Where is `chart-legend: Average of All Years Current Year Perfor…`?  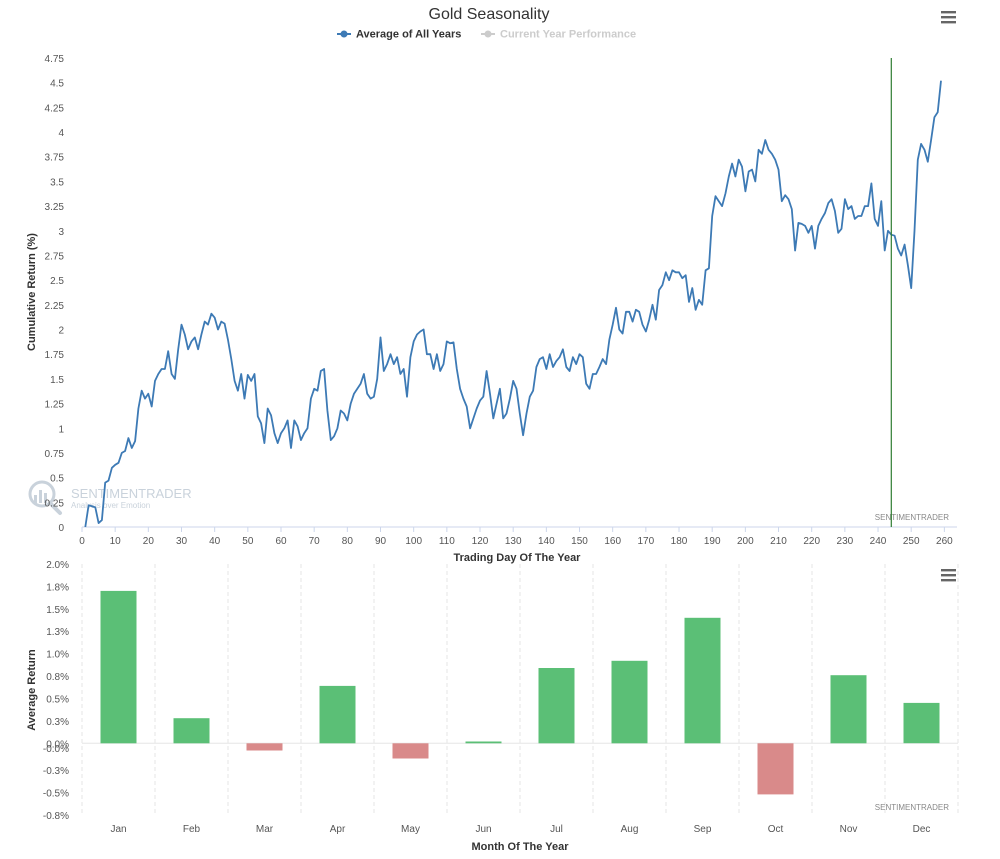
chart-legend: Average of All Years Current Year Perfor… is located at coordinates (486, 35).